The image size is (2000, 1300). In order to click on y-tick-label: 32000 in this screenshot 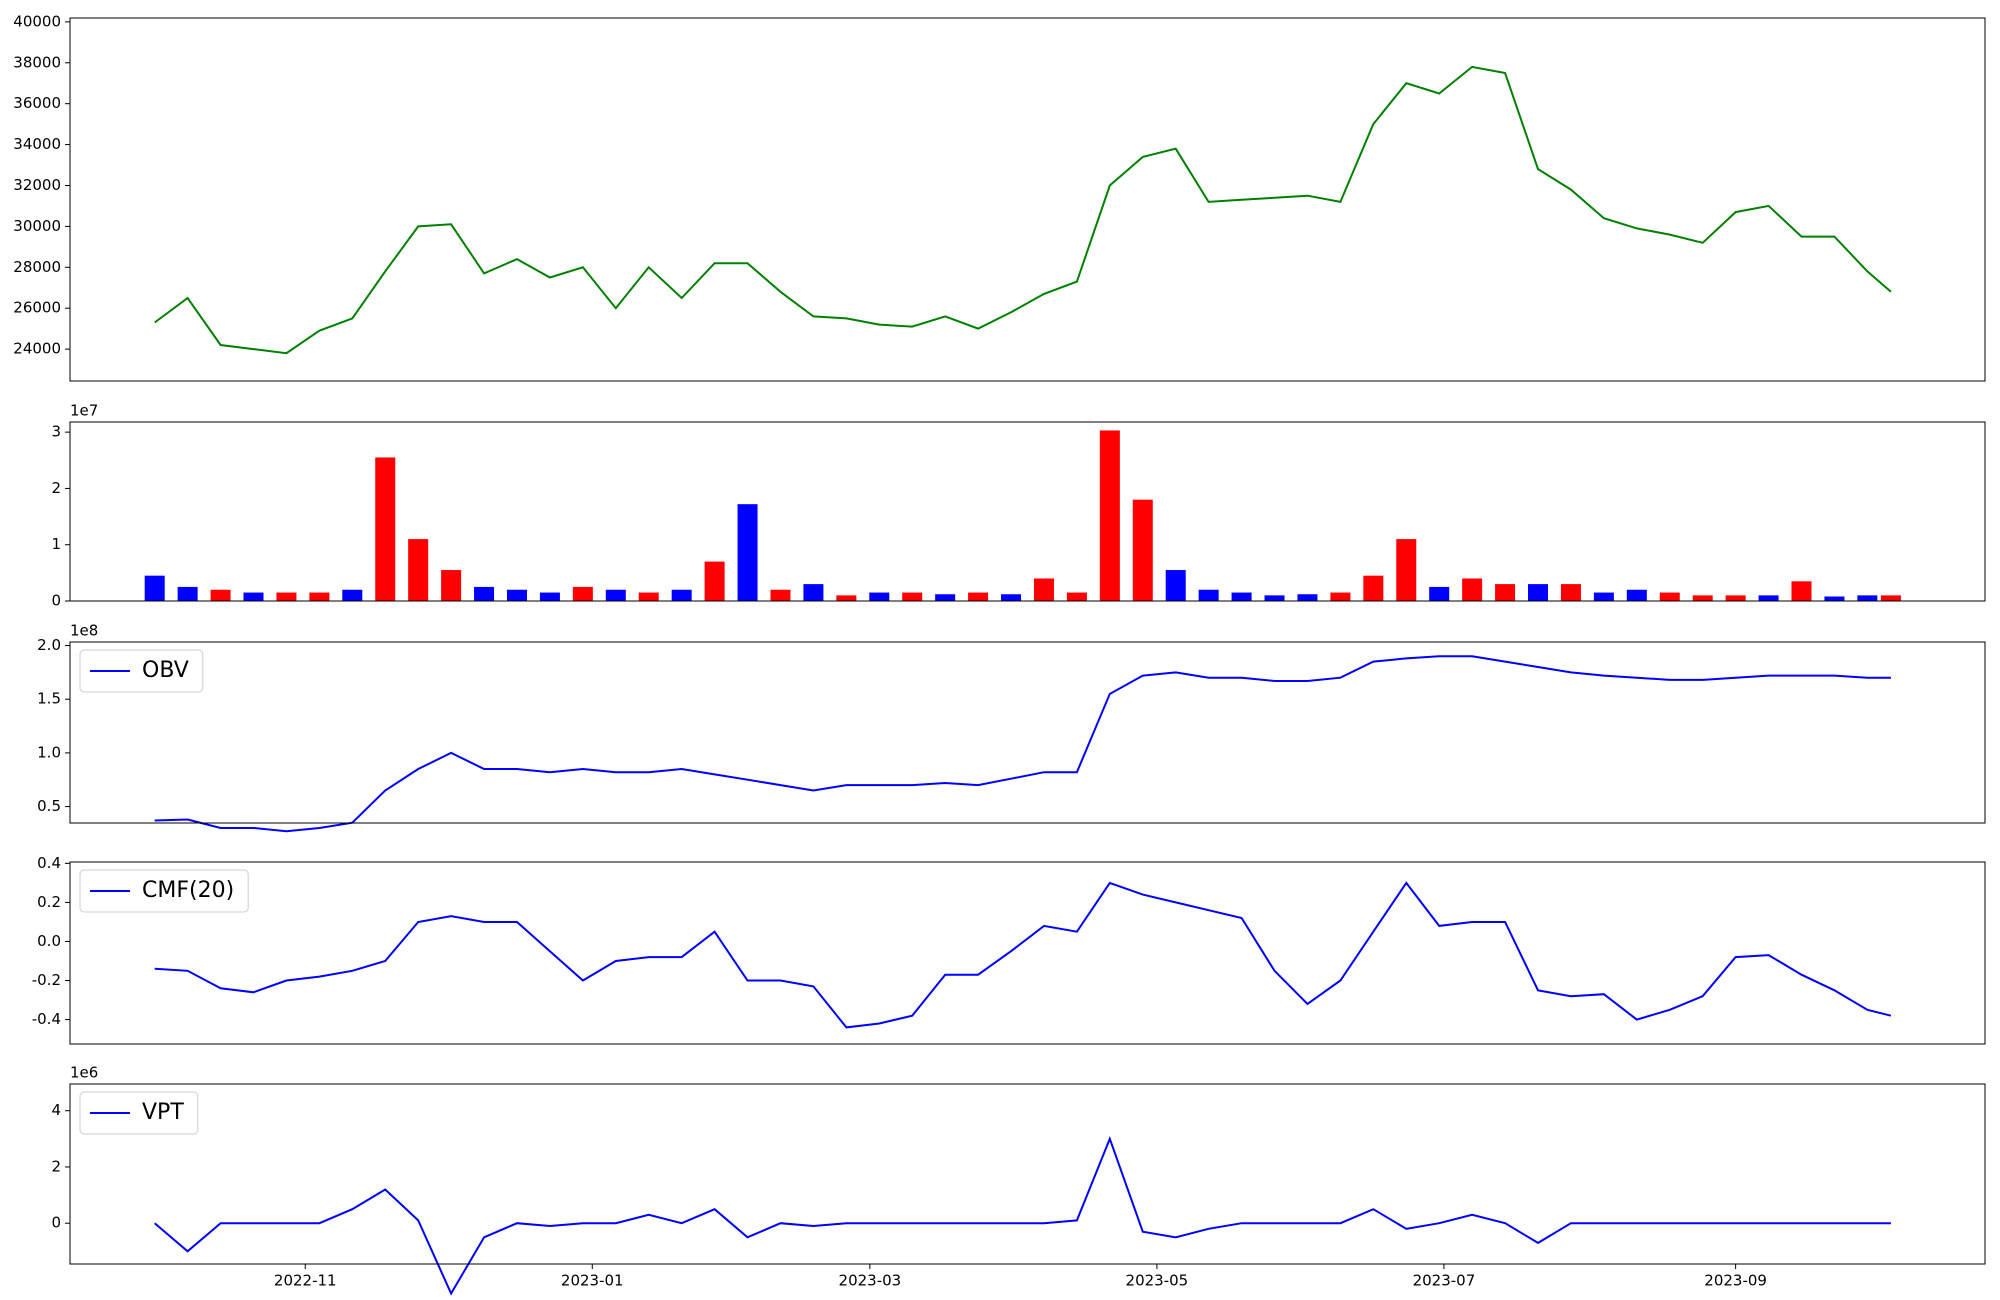, I will do `click(37, 185)`.